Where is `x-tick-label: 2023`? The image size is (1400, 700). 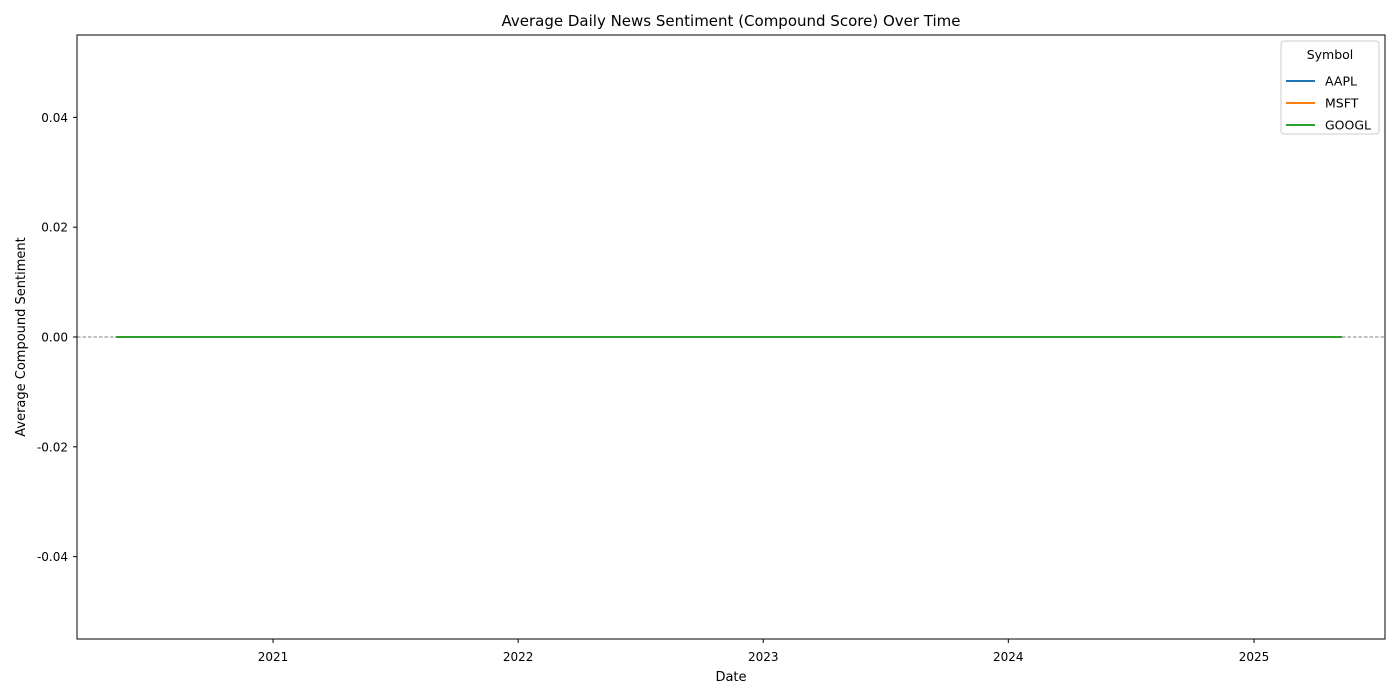 x-tick-label: 2023 is located at coordinates (763, 657).